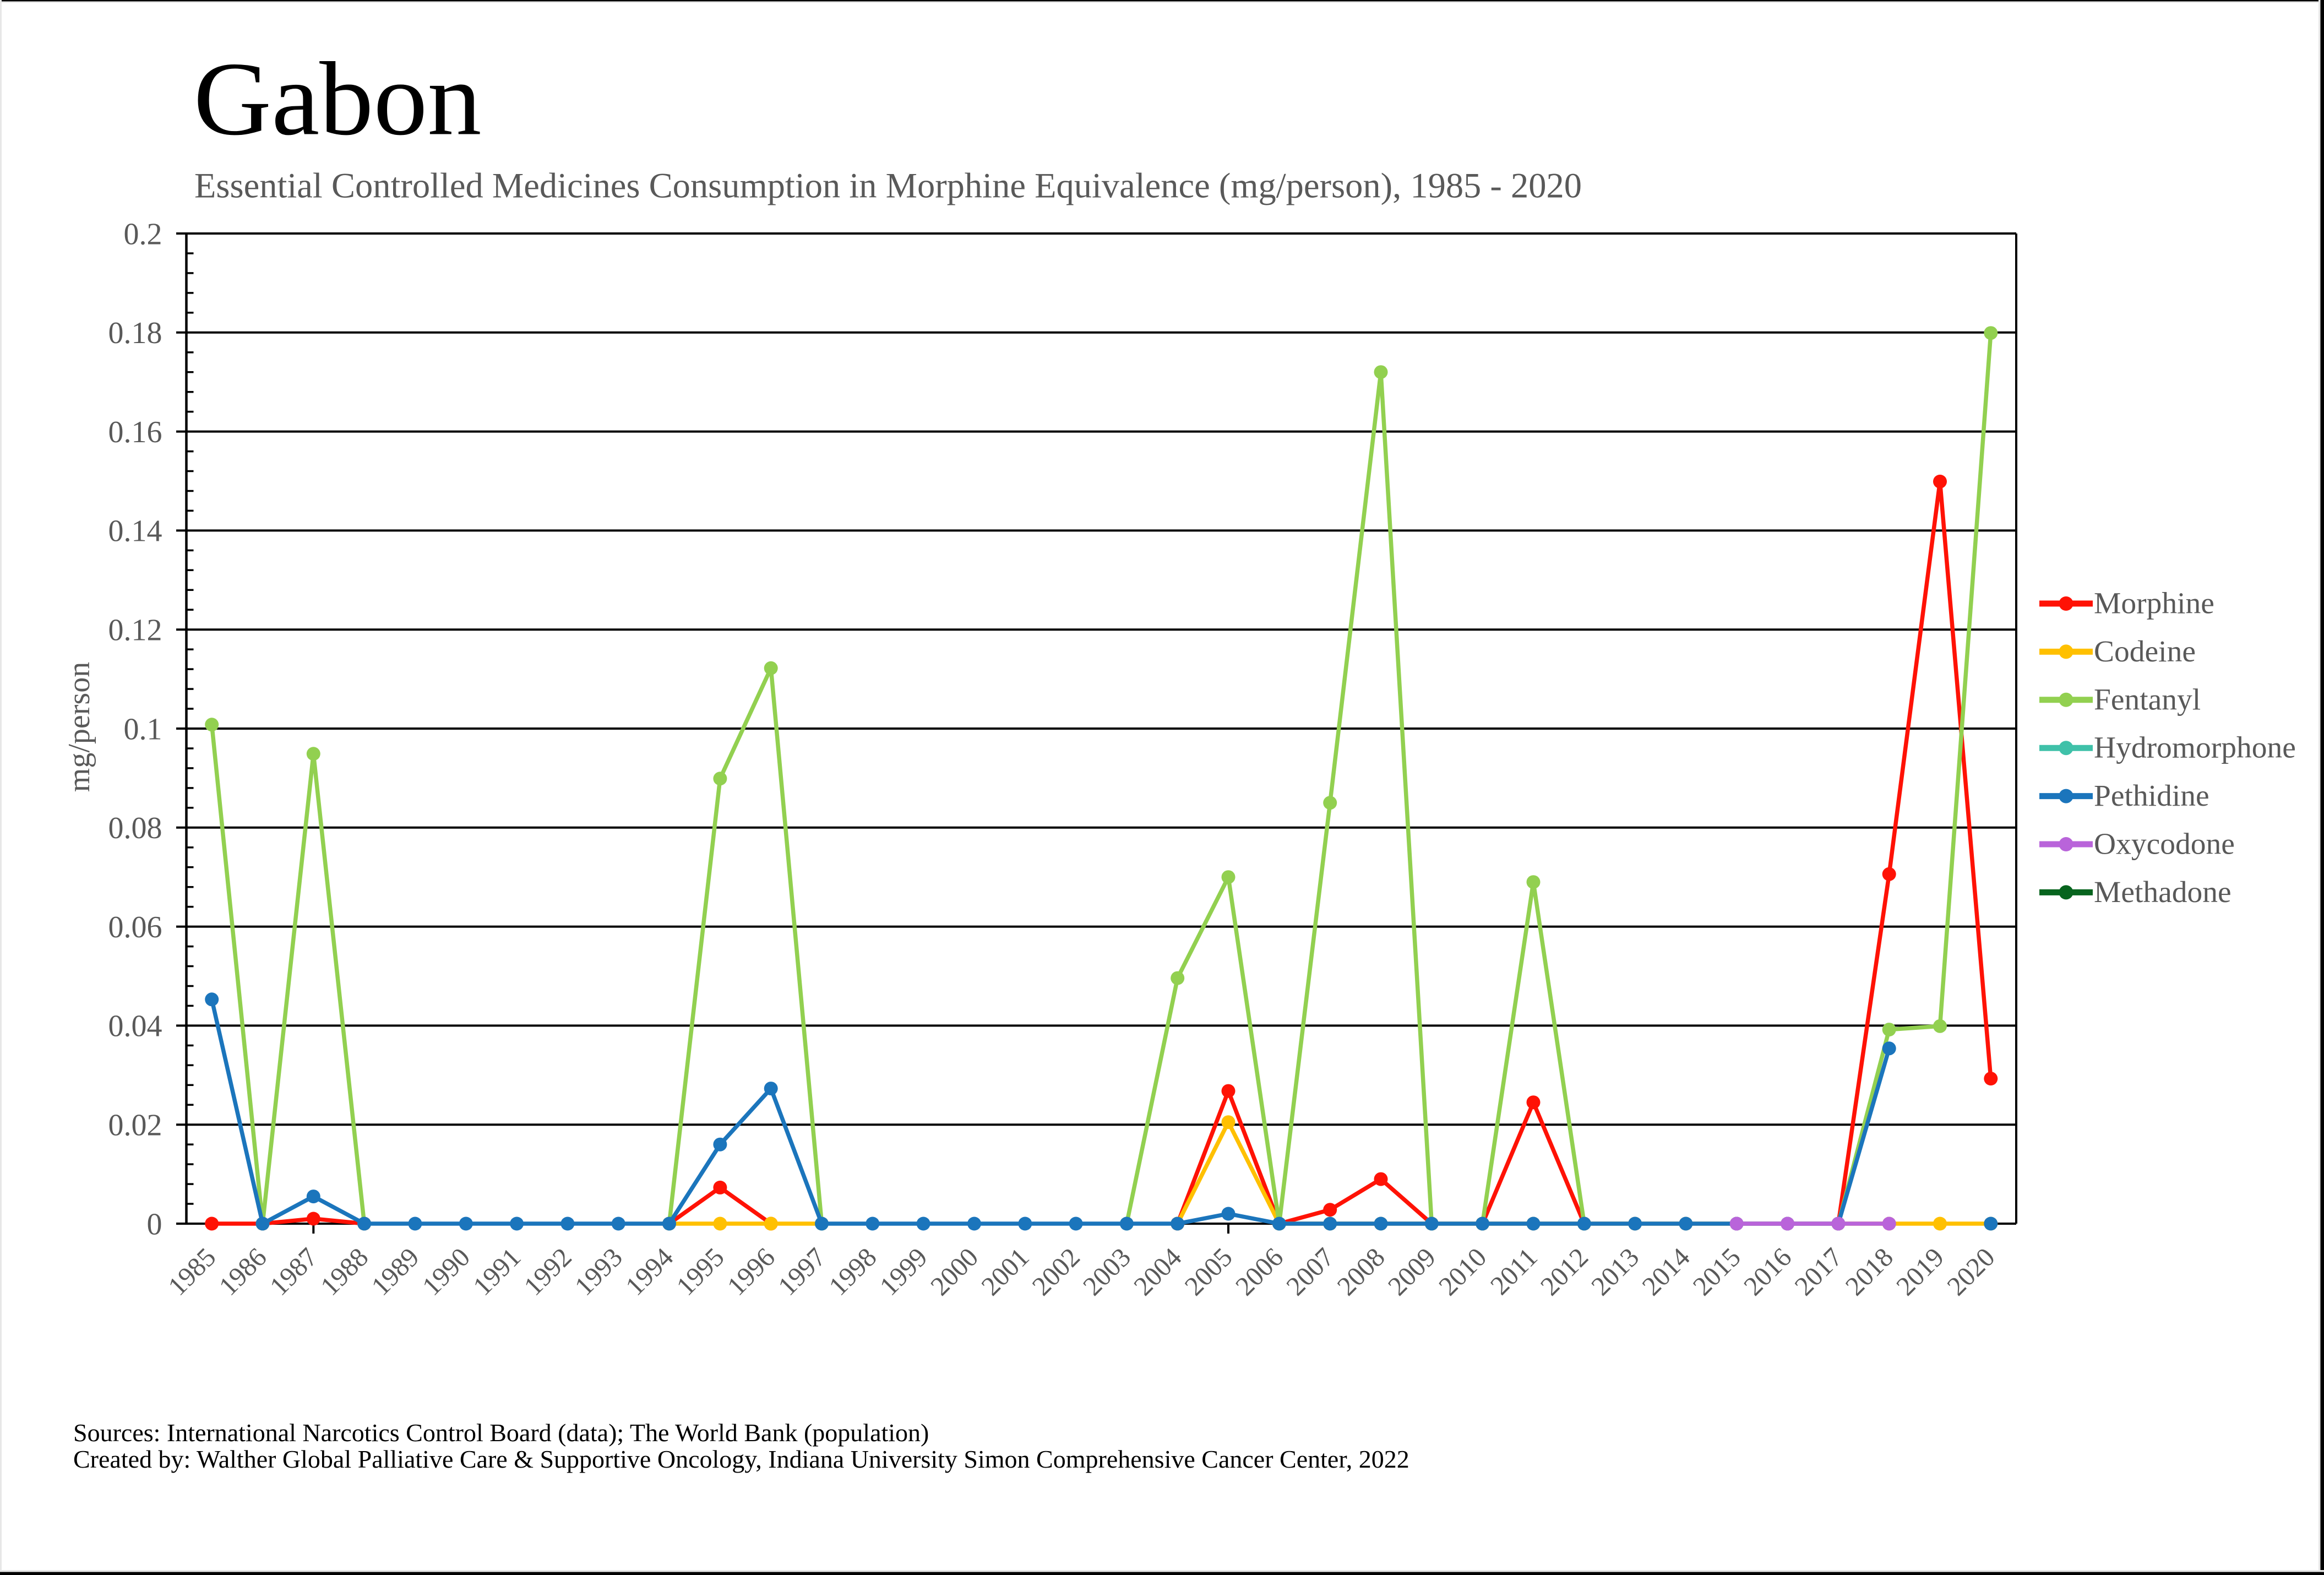 The height and width of the screenshot is (1575, 2324). What do you see at coordinates (2195, 748) in the screenshot?
I see `svg-text: Hydromorphone` at bounding box center [2195, 748].